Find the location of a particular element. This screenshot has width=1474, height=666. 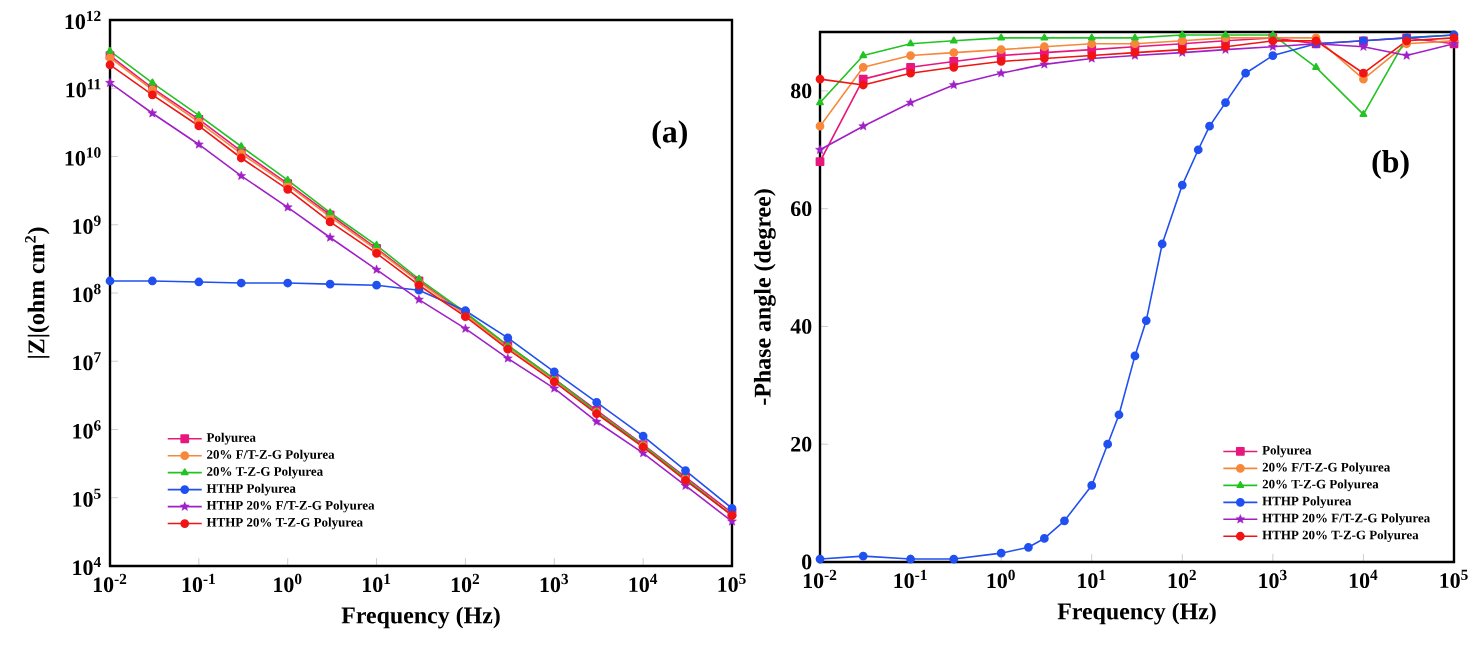

y-axis-title: -Phase angle (degree) is located at coordinates (764, 297).